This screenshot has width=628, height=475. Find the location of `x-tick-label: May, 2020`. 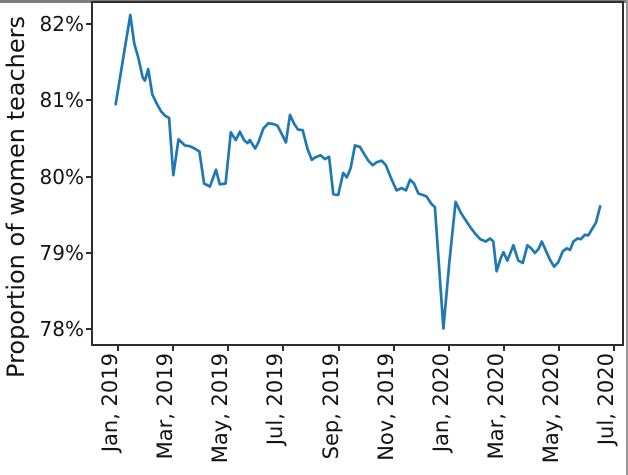

x-tick-label: May, 2020 is located at coordinates (550, 408).